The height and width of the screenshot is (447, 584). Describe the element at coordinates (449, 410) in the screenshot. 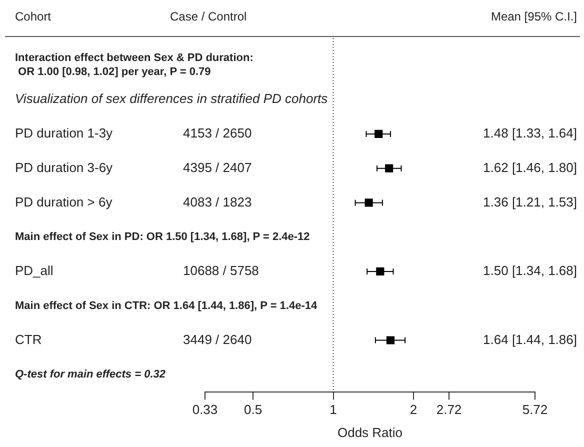

I see `x-tick-label: 2.72` at that location.